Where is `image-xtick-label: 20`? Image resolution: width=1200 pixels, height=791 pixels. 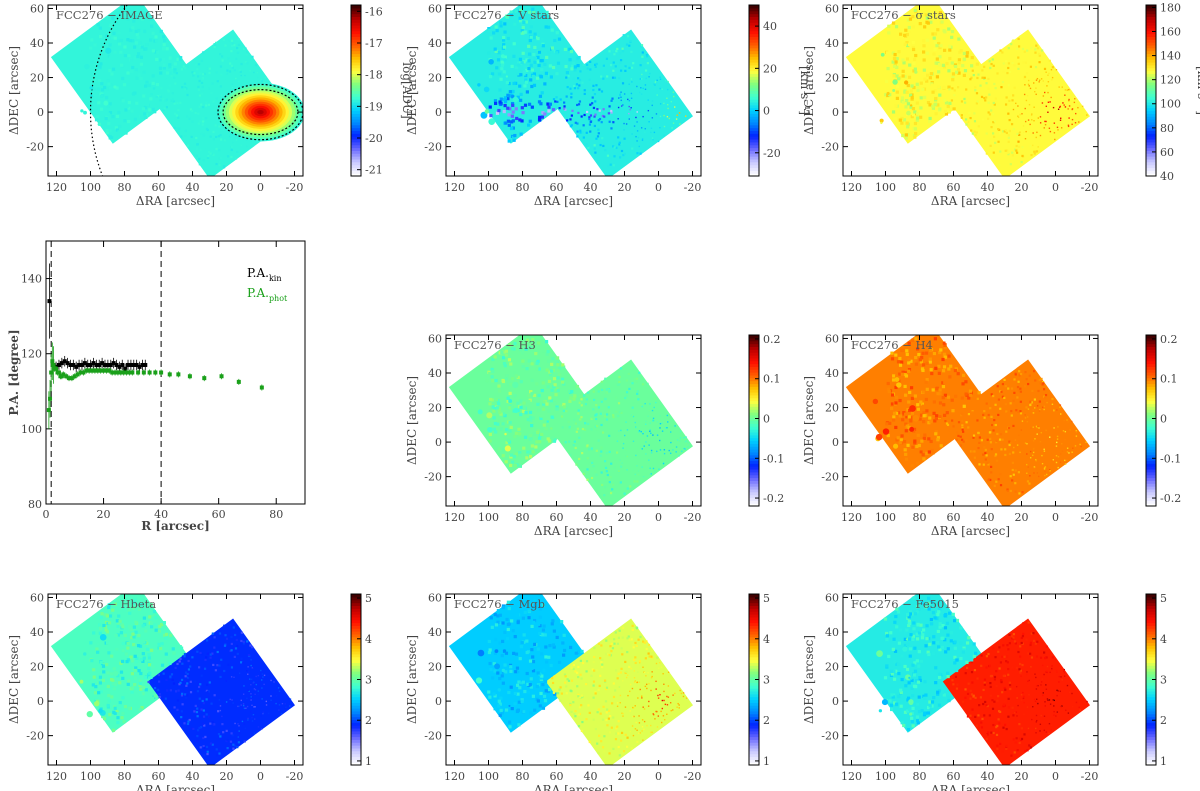 image-xtick-label: 20 is located at coordinates (227, 187).